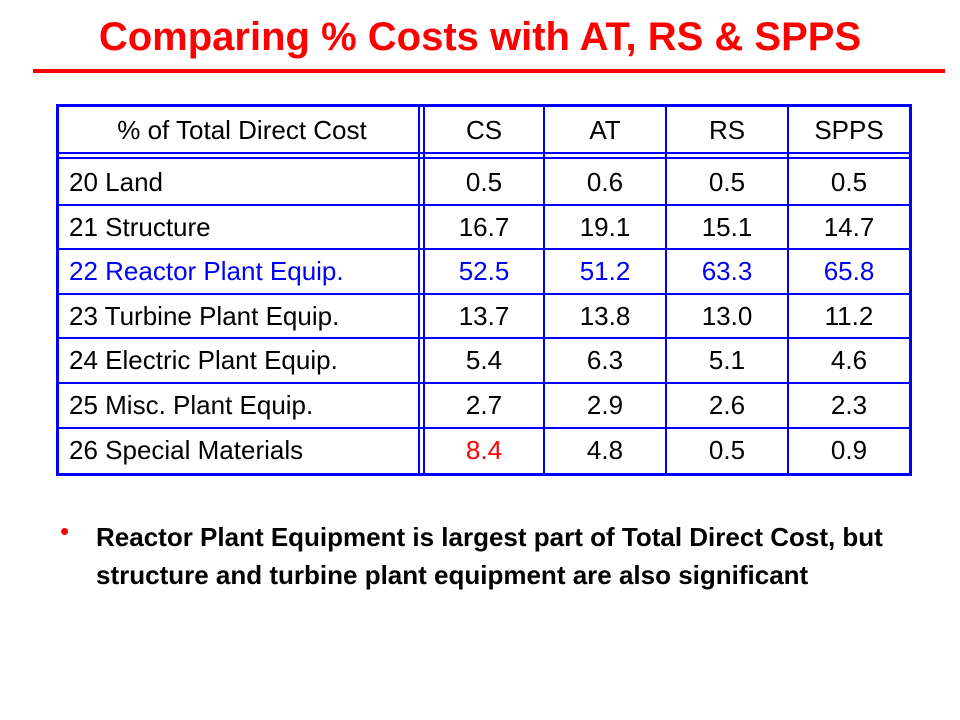 This screenshot has width=960, height=720. What do you see at coordinates (605, 182) in the screenshot?
I see `table-cell-value: 0.6` at bounding box center [605, 182].